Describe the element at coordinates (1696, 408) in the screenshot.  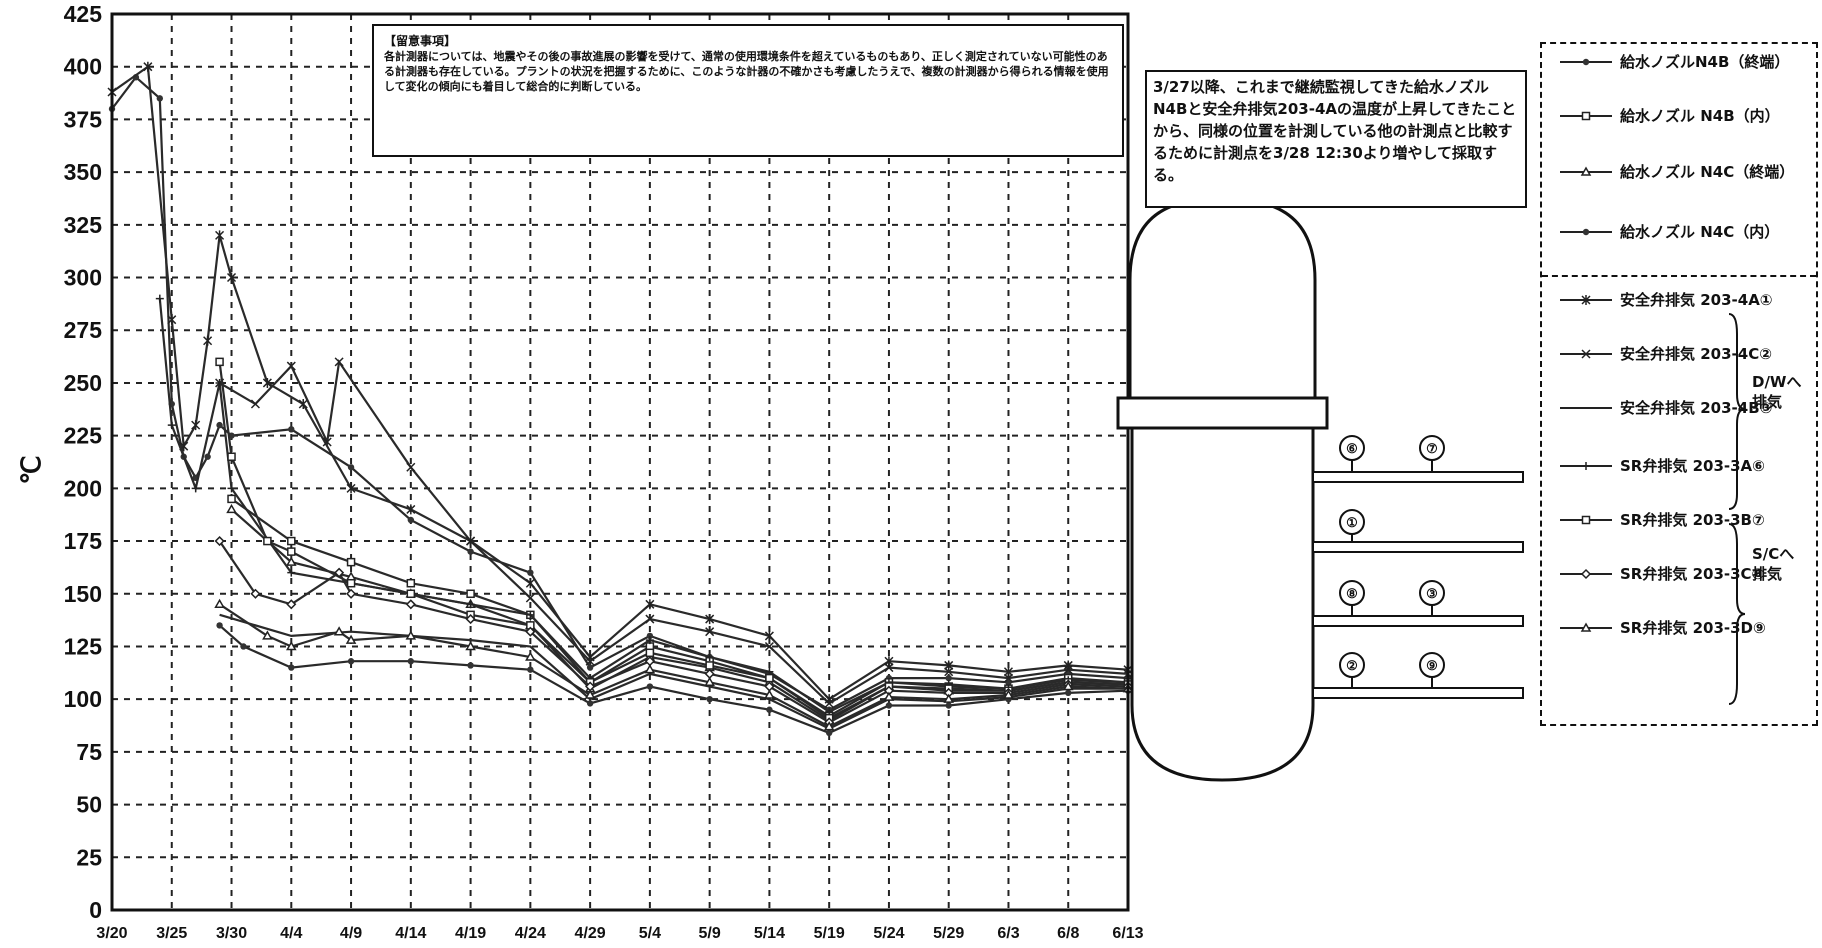
I see `legend-label: 安全弁排気 203-4B③` at that location.